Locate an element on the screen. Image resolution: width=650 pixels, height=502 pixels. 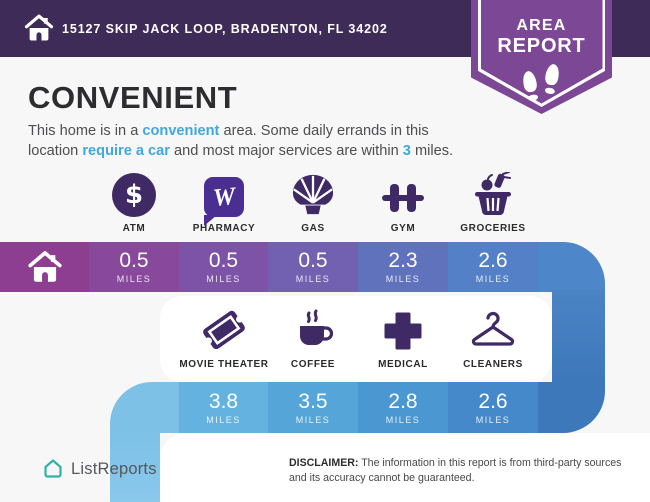
amenity-atm: $ ATM is located at coordinates (134, 201).